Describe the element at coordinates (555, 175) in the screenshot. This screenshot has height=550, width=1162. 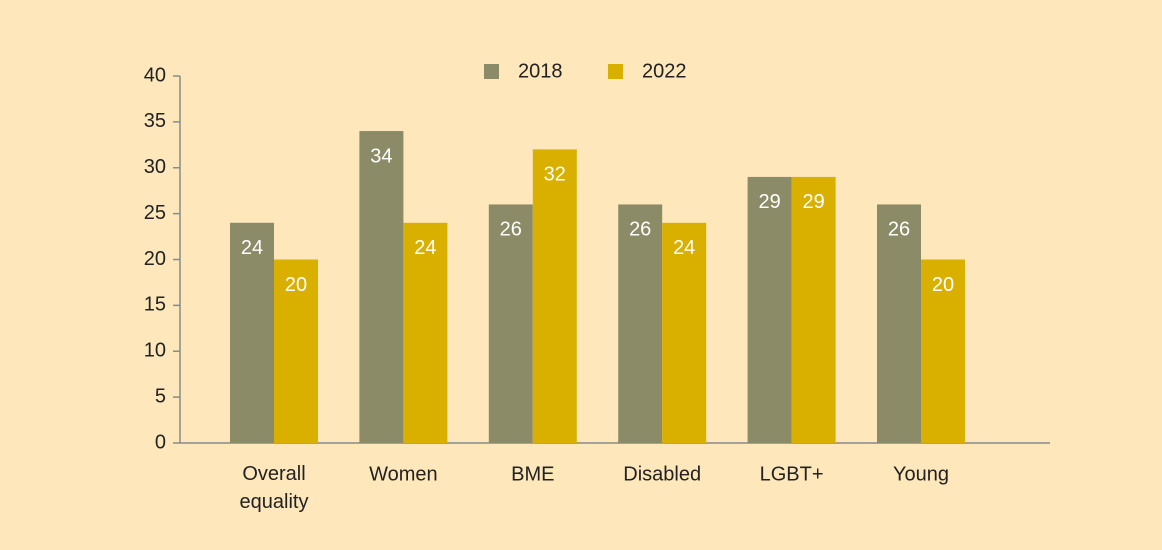
I see `value-label: 32` at that location.